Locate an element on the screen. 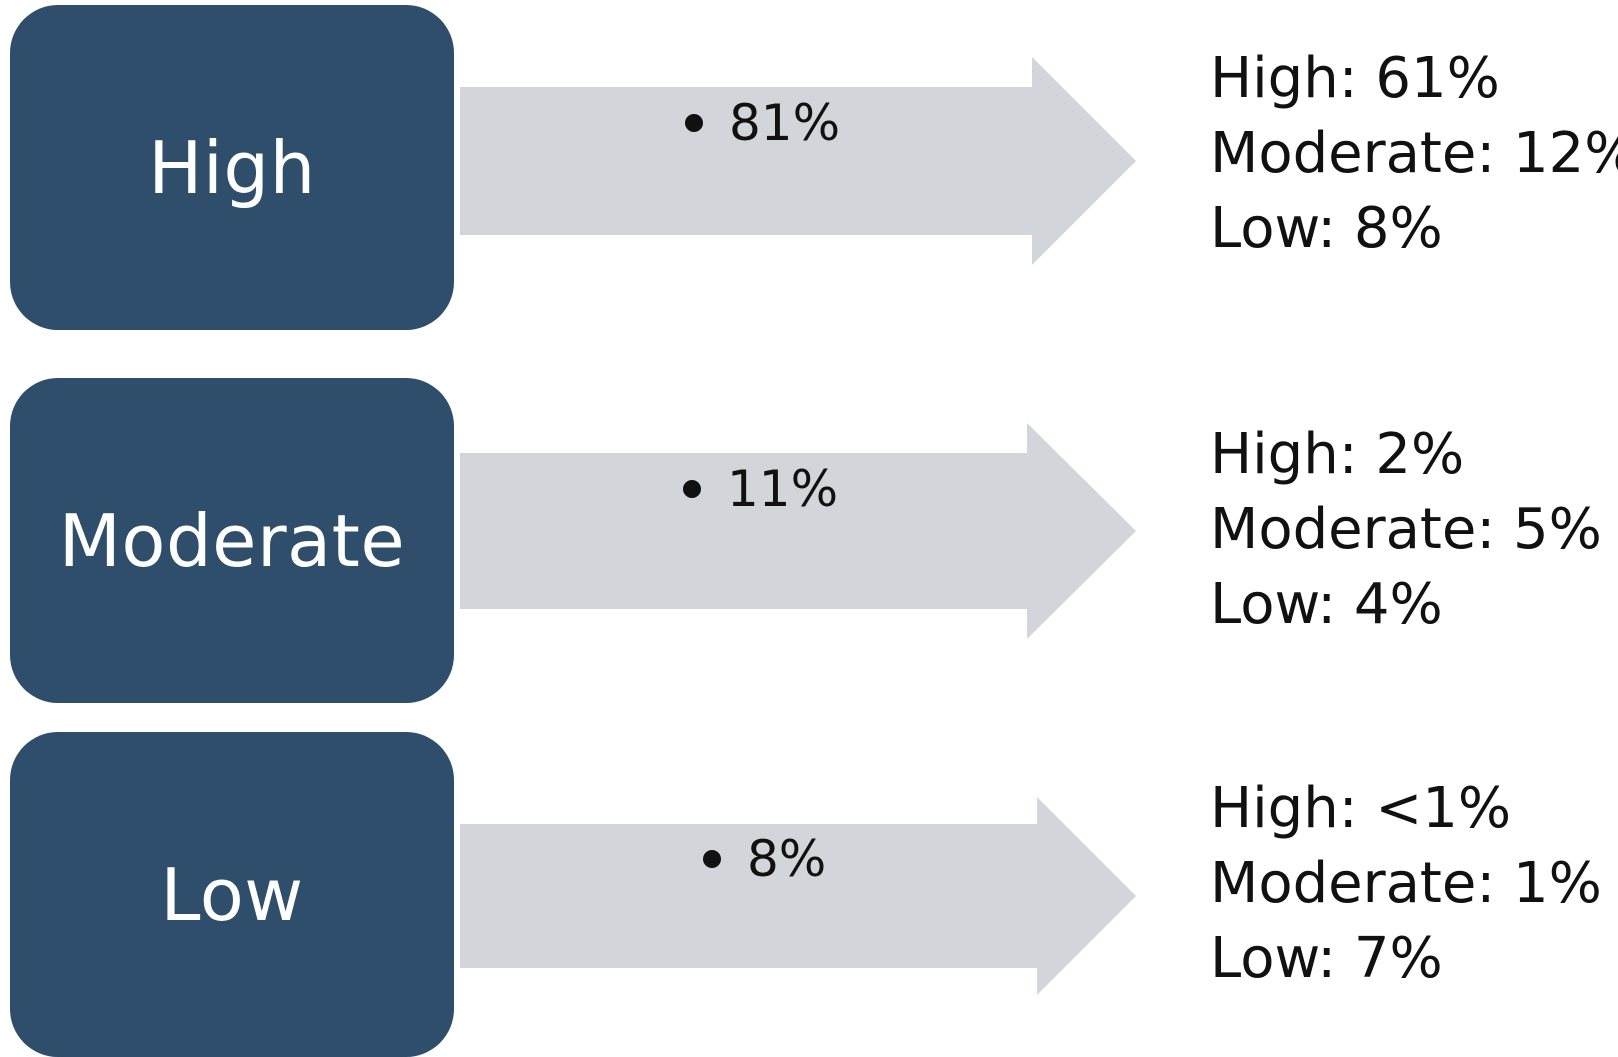 The image size is (1618, 1057). outcome-list-moderate: High: 2% Moderate: 5% Low: 4% is located at coordinates (1406, 529).